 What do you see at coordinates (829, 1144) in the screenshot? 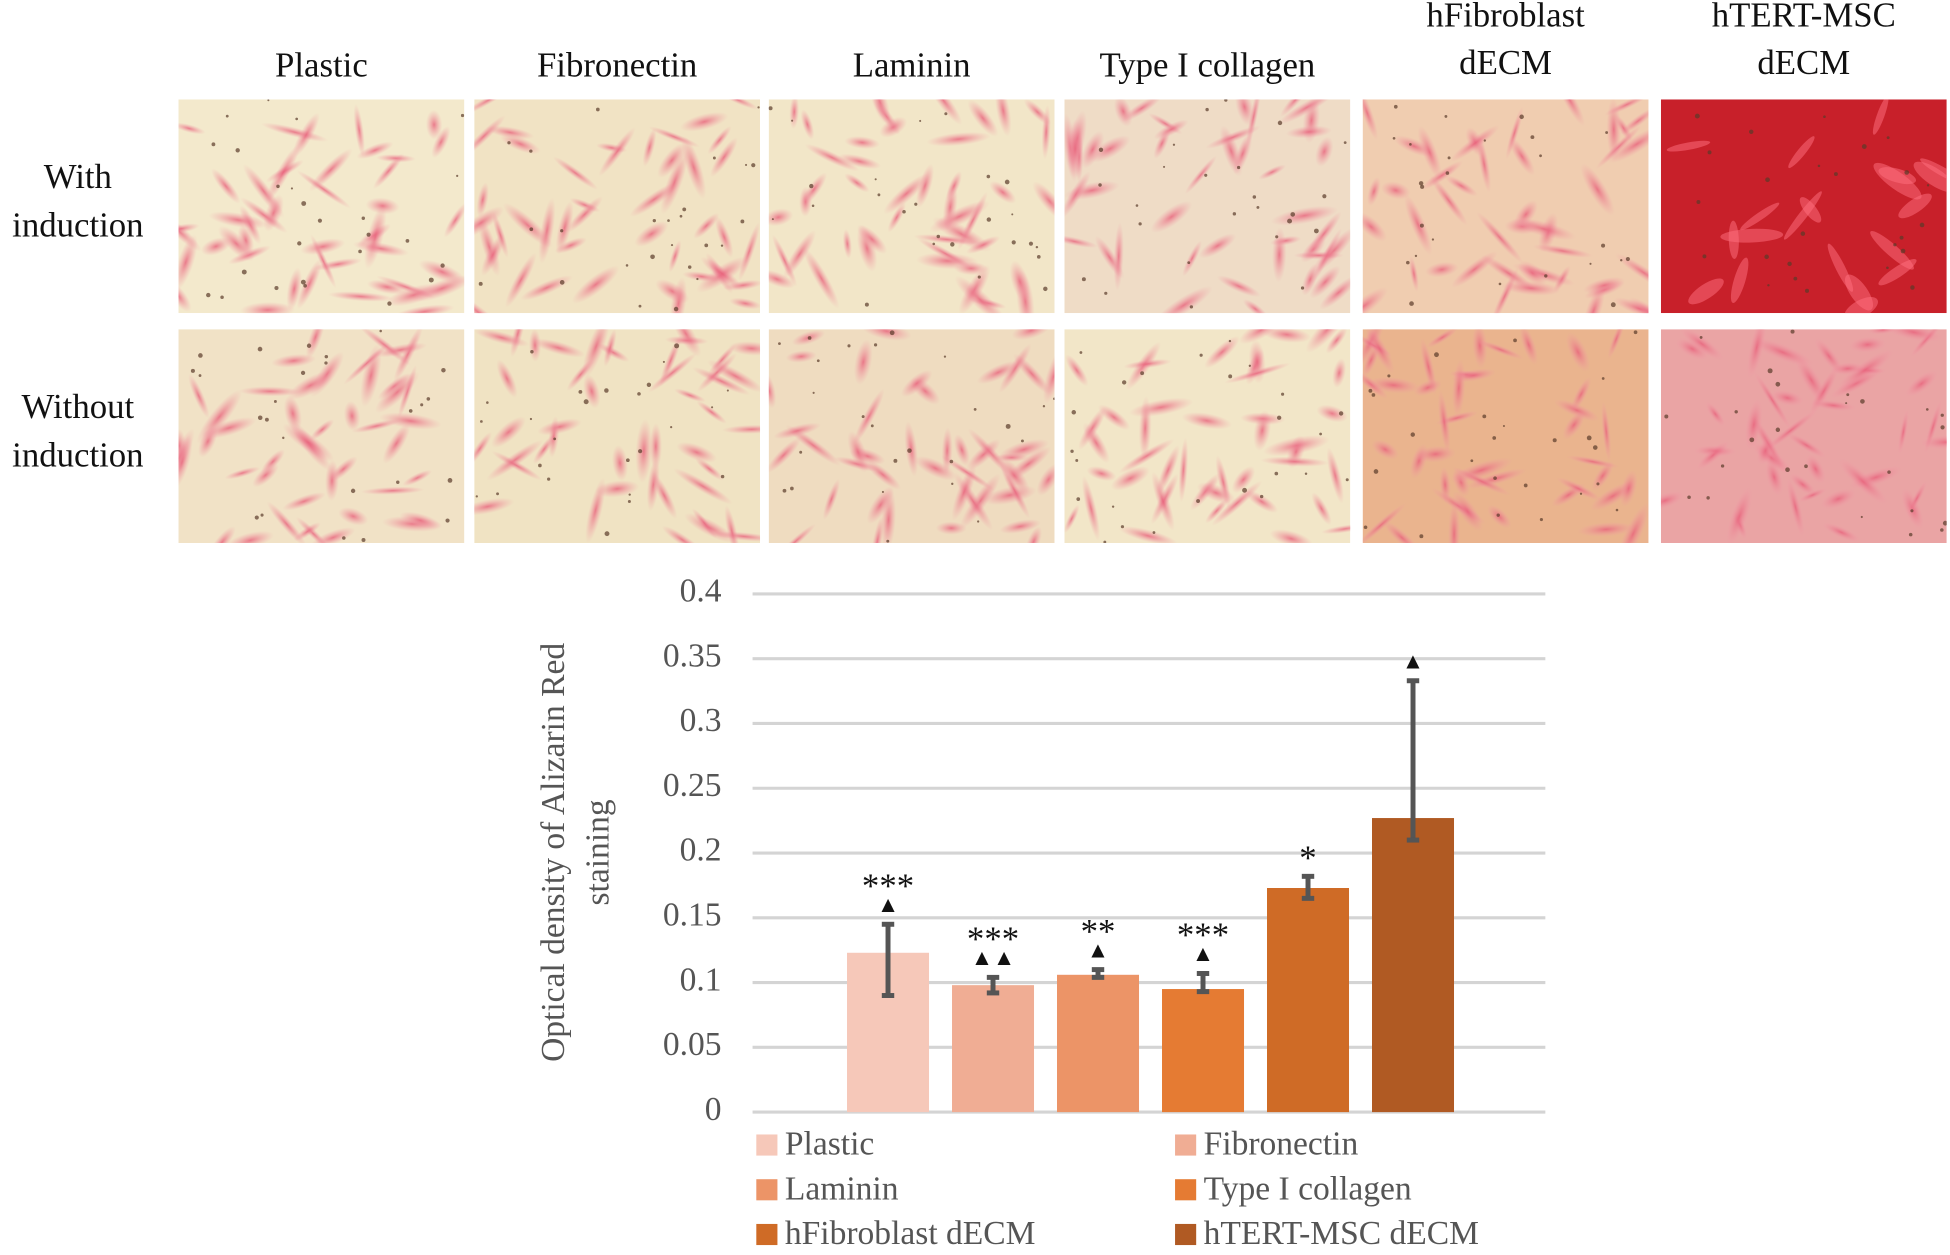
I see `legend-label: Plastic` at bounding box center [829, 1144].